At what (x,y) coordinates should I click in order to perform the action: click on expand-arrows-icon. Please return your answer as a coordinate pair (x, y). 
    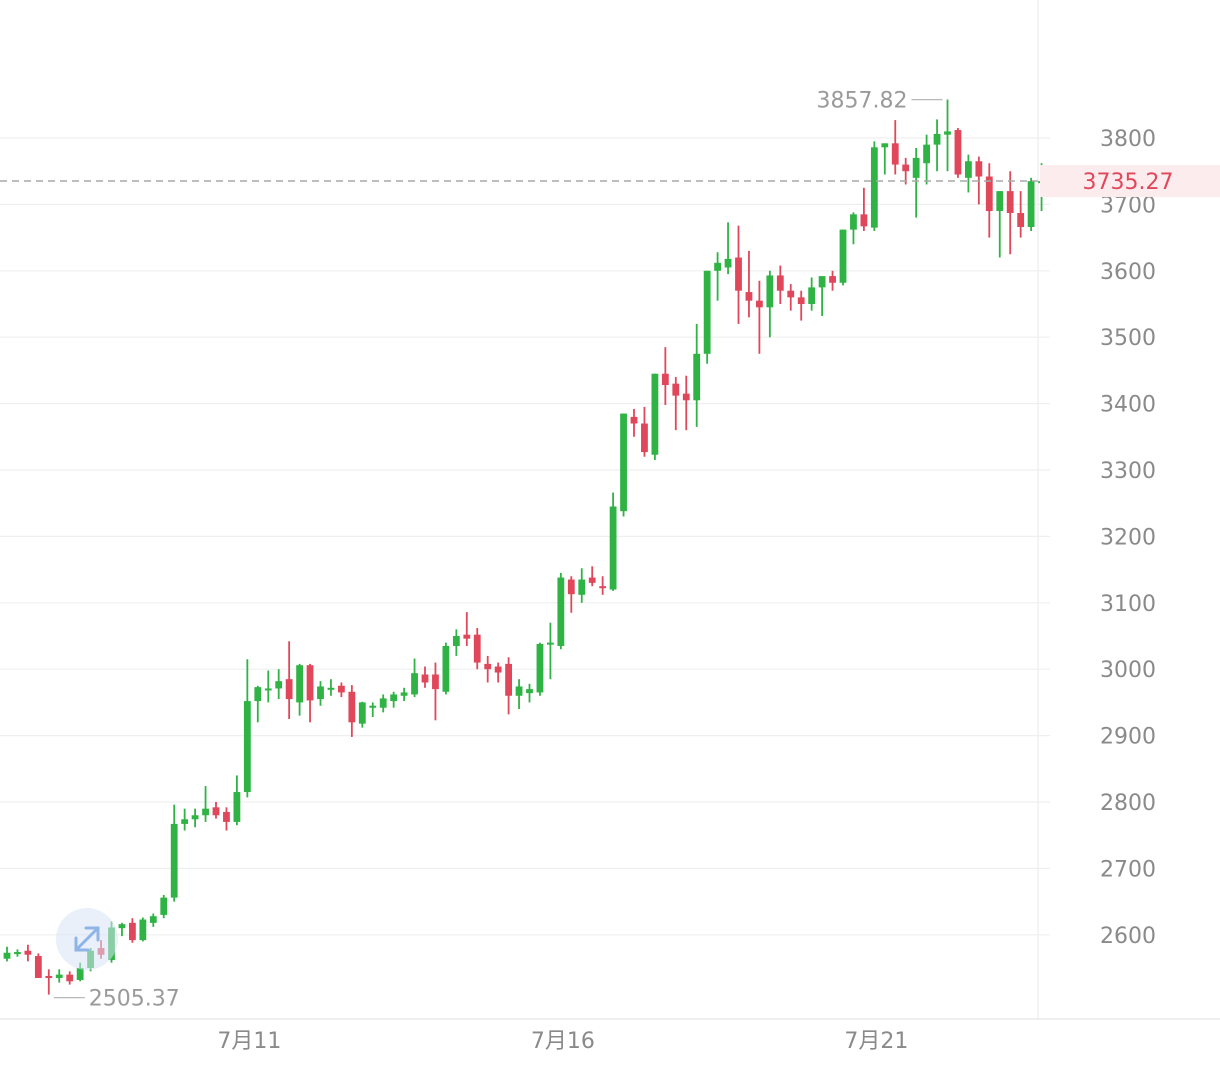
    Looking at the image, I should click on (87, 939).